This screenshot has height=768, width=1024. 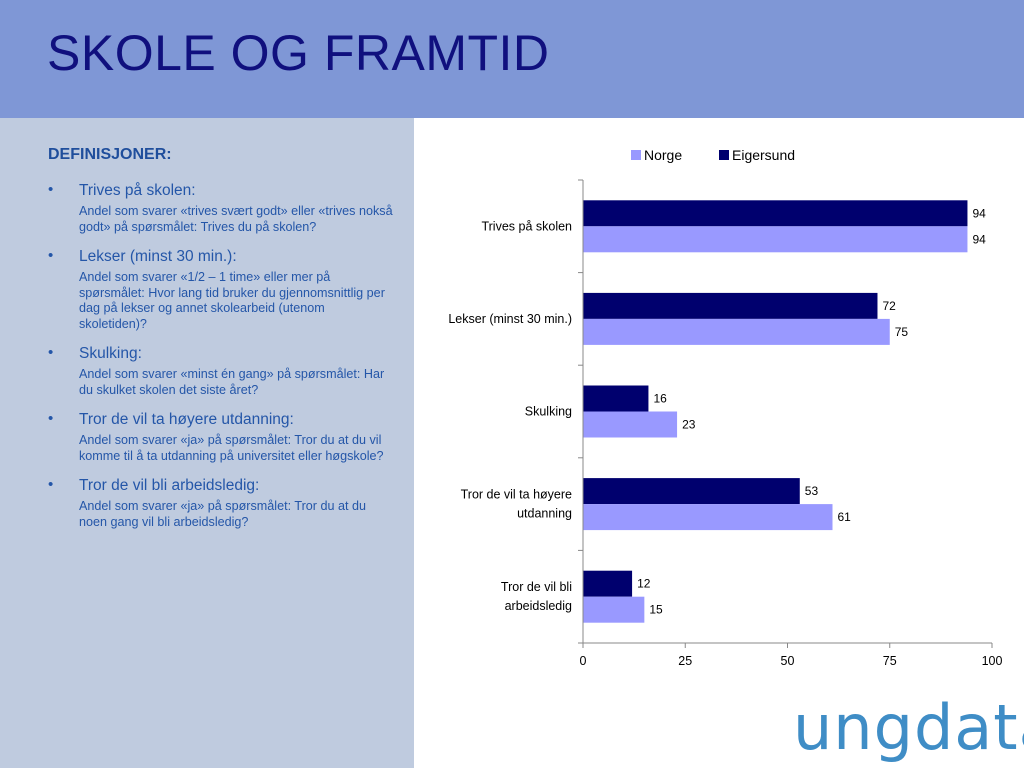 I want to click on x-tick-label: 0, so click(x=583, y=661).